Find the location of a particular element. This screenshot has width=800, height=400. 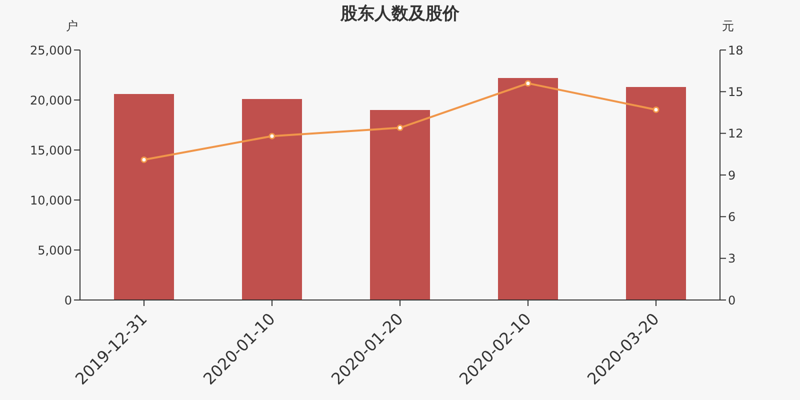

y-tick-label: 10,000 is located at coordinates (51, 200).